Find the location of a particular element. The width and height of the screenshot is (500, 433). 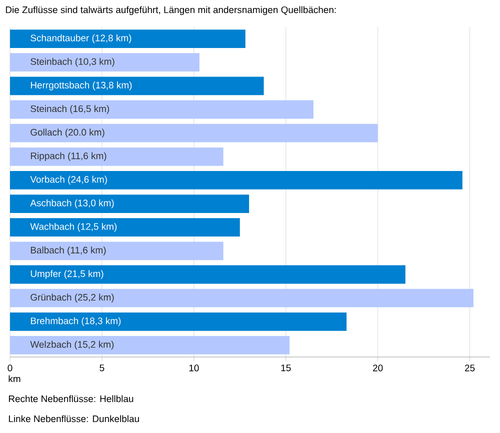

y-tick-label: Welzbach (15,2 km) is located at coordinates (72, 345).